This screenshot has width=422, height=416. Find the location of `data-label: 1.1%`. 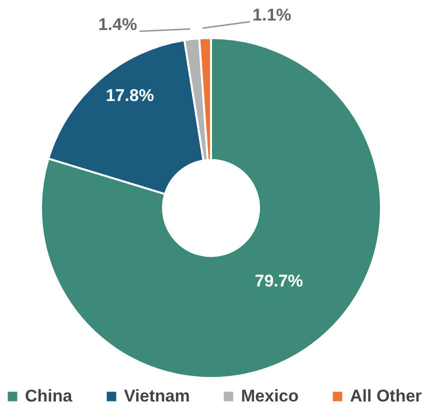

data-label: 1.1% is located at coordinates (272, 15).